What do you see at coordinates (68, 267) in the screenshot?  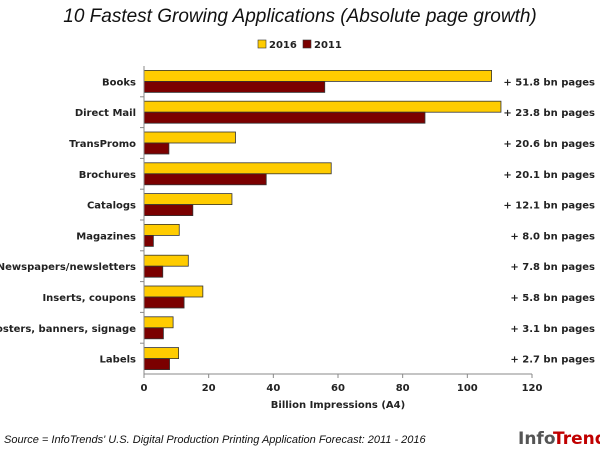 I see `category-label: Newspapers/newsletters` at bounding box center [68, 267].